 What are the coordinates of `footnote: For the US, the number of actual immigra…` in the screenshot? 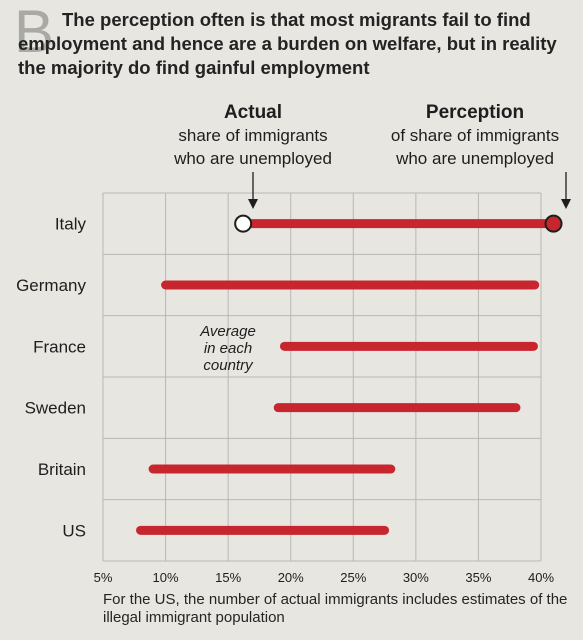 It's located at (335, 608).